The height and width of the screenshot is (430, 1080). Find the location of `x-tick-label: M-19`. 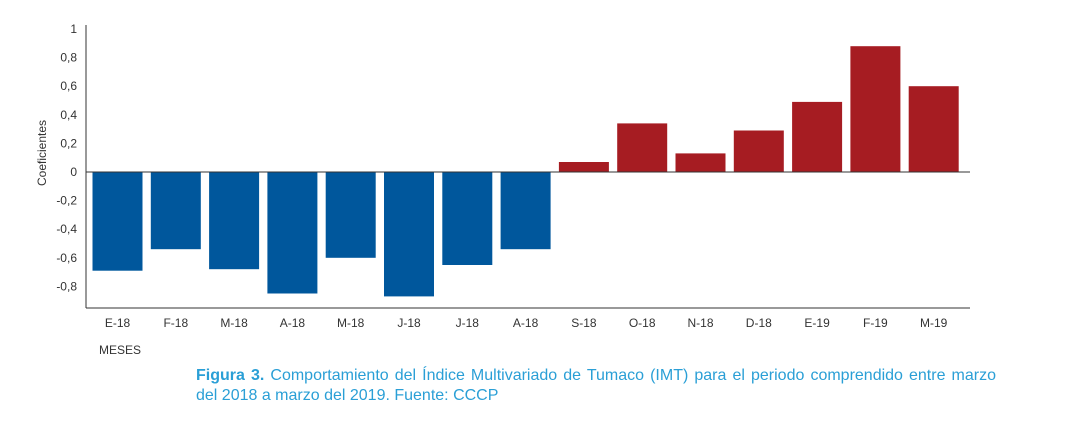

x-tick-label: M-19 is located at coordinates (934, 323).